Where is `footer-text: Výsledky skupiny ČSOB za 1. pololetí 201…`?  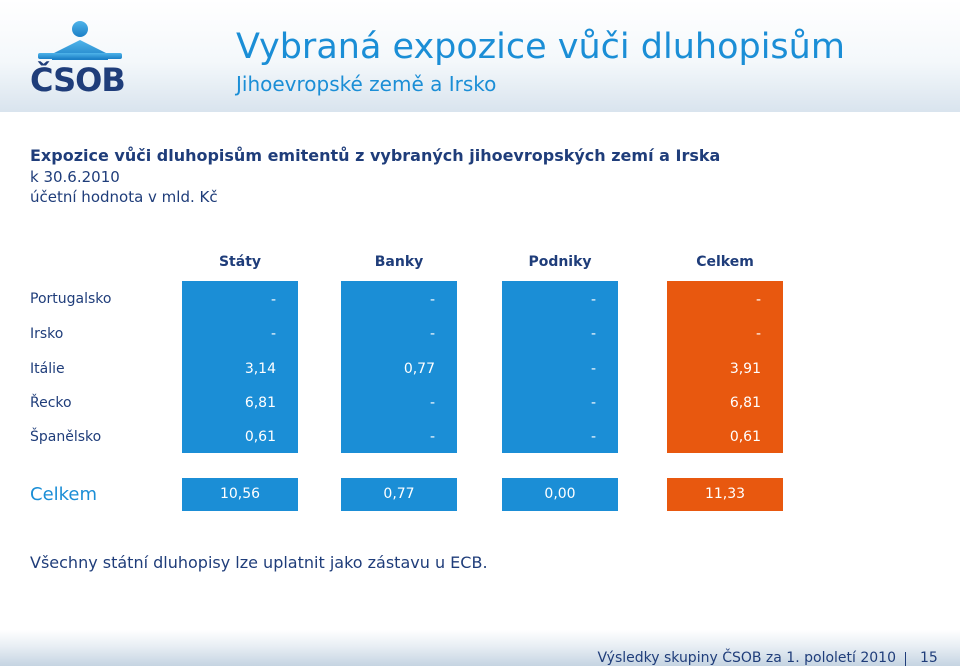 footer-text: Výsledky skupiny ČSOB za 1. pololetí 201… is located at coordinates (746, 658).